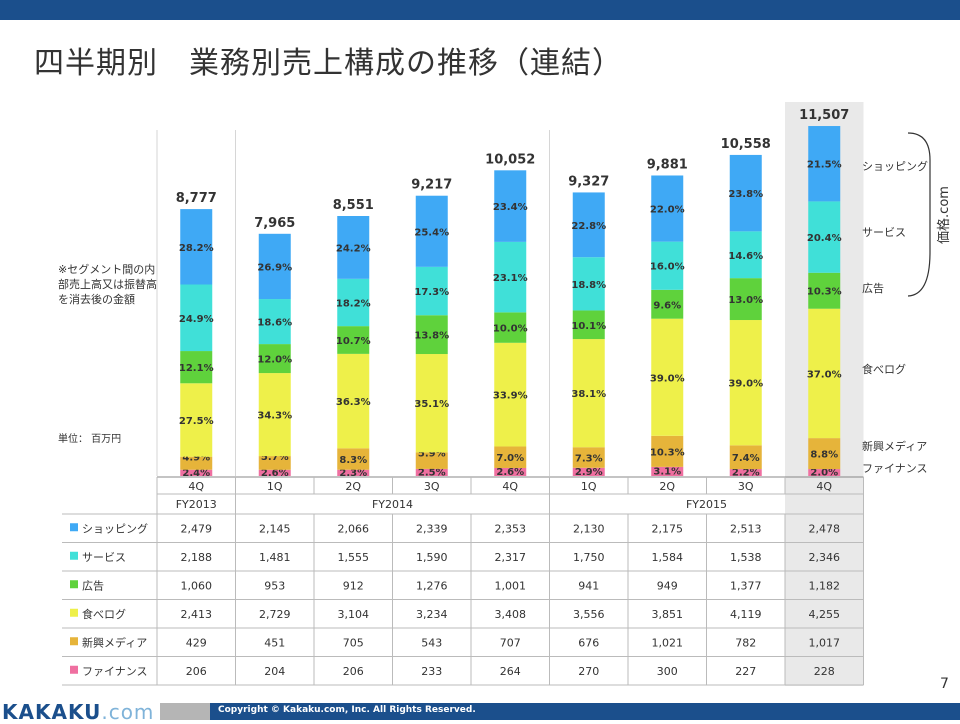  Describe the element at coordinates (432, 528) in the screenshot. I see `table-cell: 2,339` at that location.